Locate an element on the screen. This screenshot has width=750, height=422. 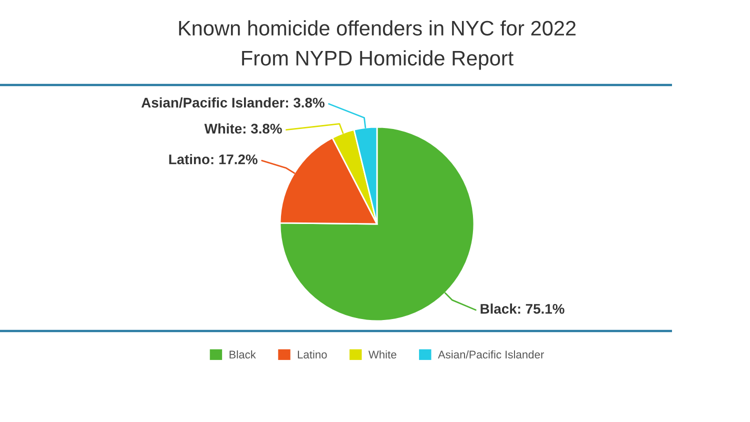
legend-label: White is located at coordinates (382, 354).